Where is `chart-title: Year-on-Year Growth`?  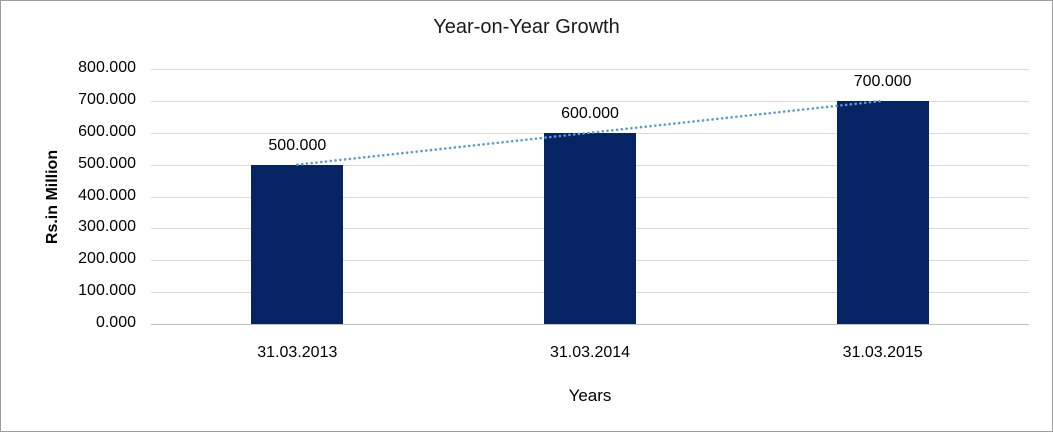 chart-title: Year-on-Year Growth is located at coordinates (526, 27).